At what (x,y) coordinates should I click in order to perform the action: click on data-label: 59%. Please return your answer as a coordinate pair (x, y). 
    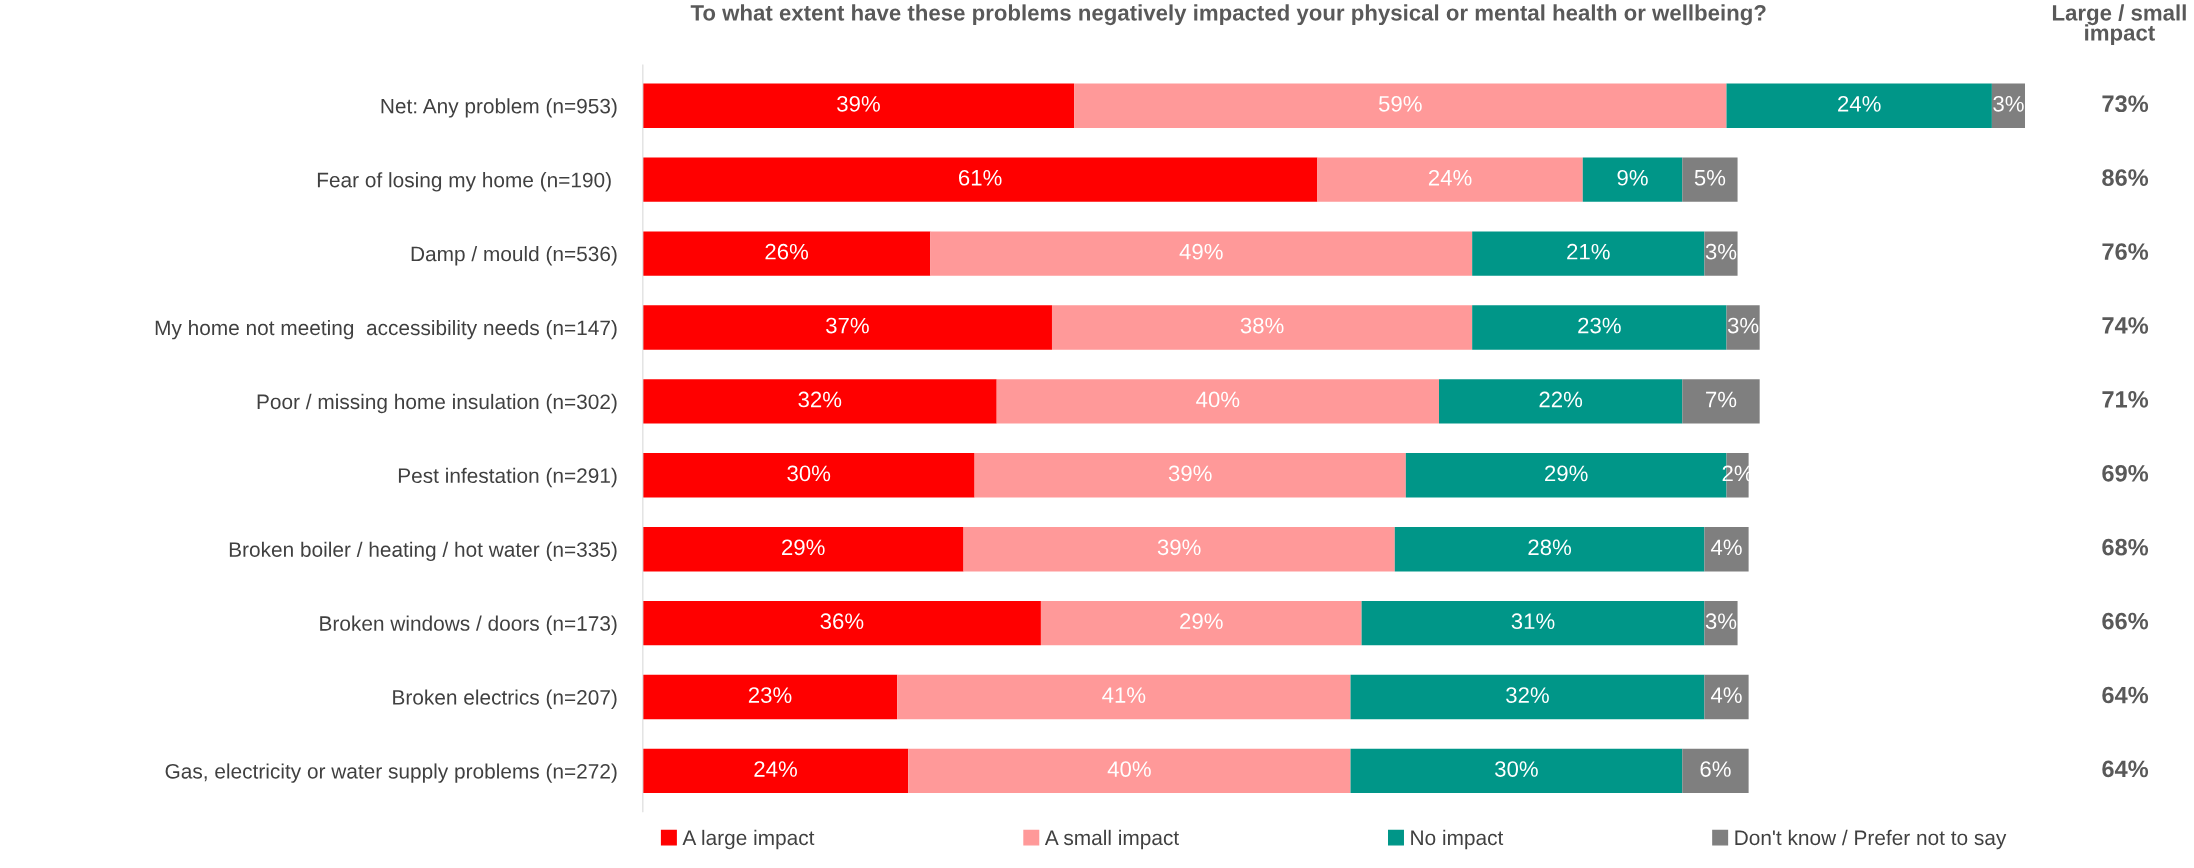
    Looking at the image, I should click on (1400, 103).